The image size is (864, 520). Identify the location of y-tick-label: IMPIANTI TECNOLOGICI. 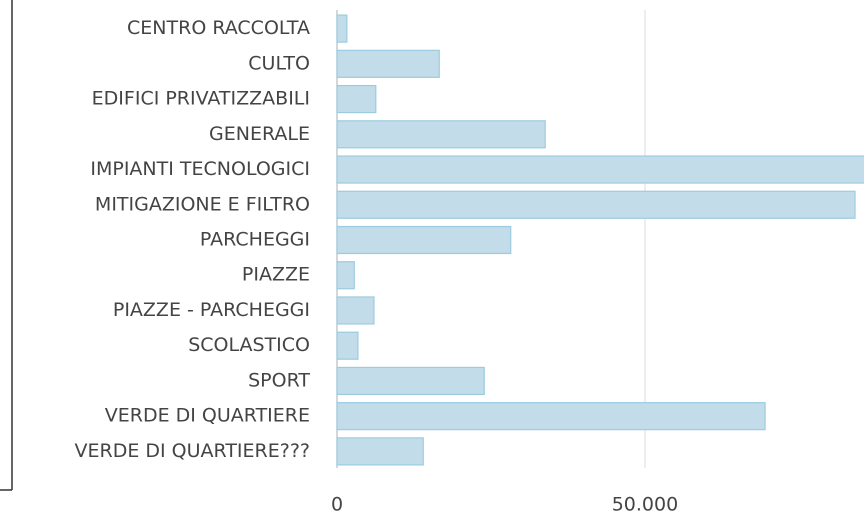
(200, 169).